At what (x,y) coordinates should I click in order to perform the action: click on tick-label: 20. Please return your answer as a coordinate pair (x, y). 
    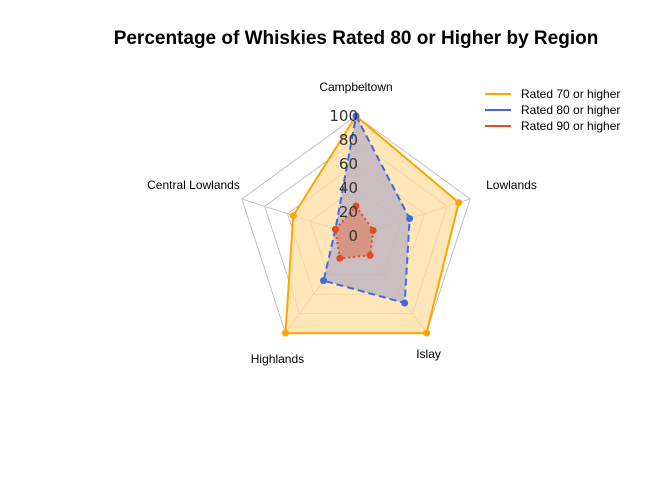
    Looking at the image, I should click on (348, 212).